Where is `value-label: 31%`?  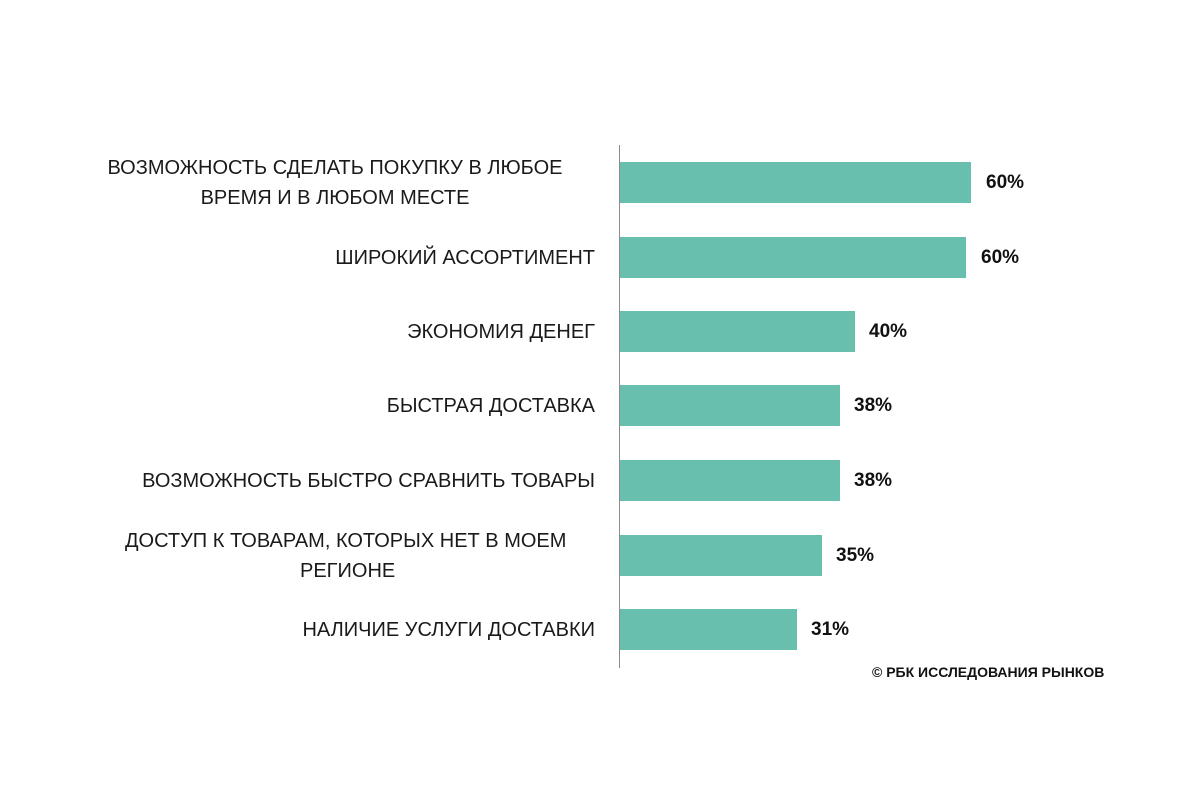
value-label: 31% is located at coordinates (830, 629).